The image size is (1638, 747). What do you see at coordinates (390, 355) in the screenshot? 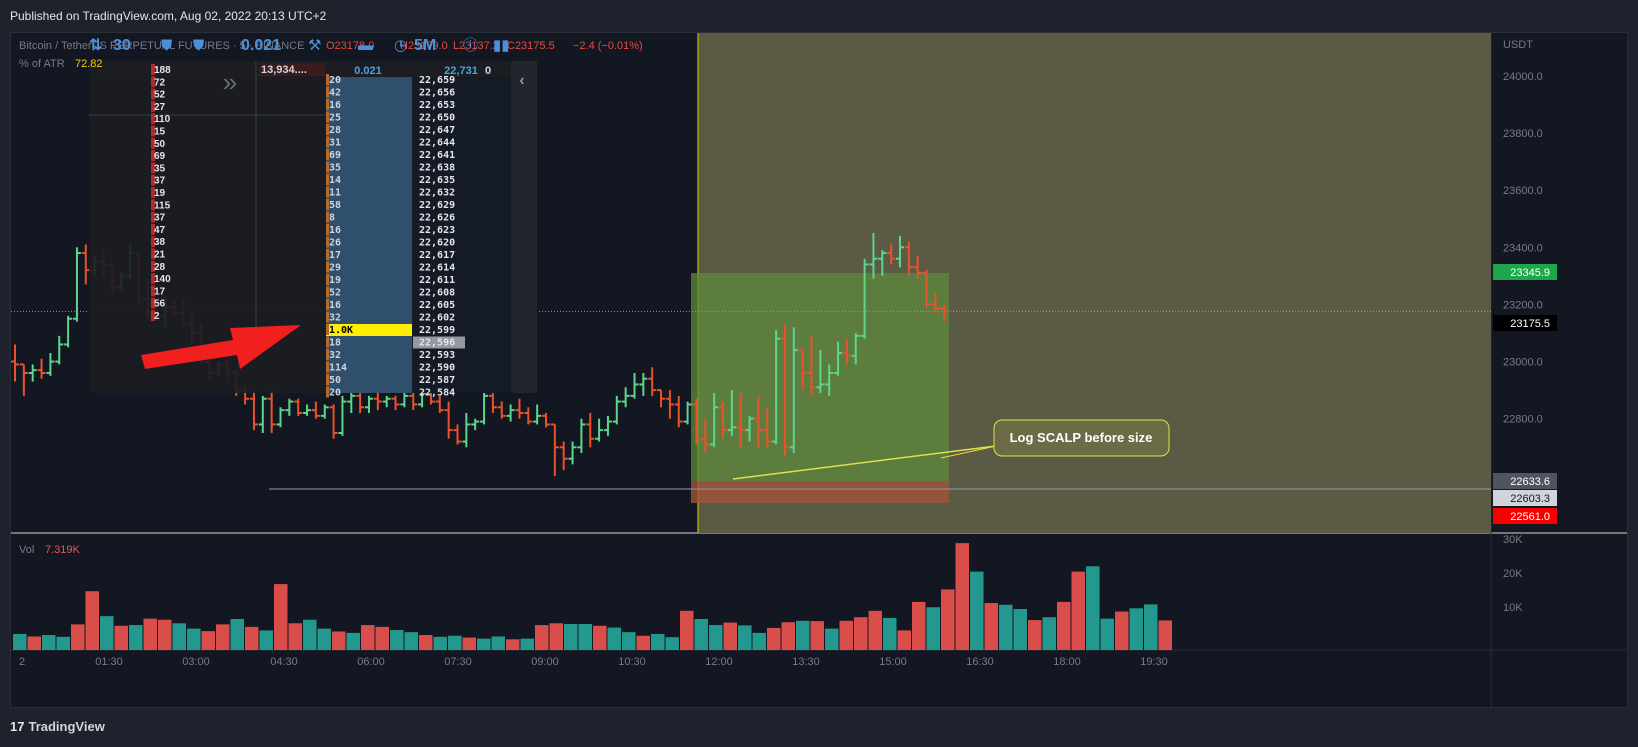
I see `dom-row: 32 22,593` at bounding box center [390, 355].